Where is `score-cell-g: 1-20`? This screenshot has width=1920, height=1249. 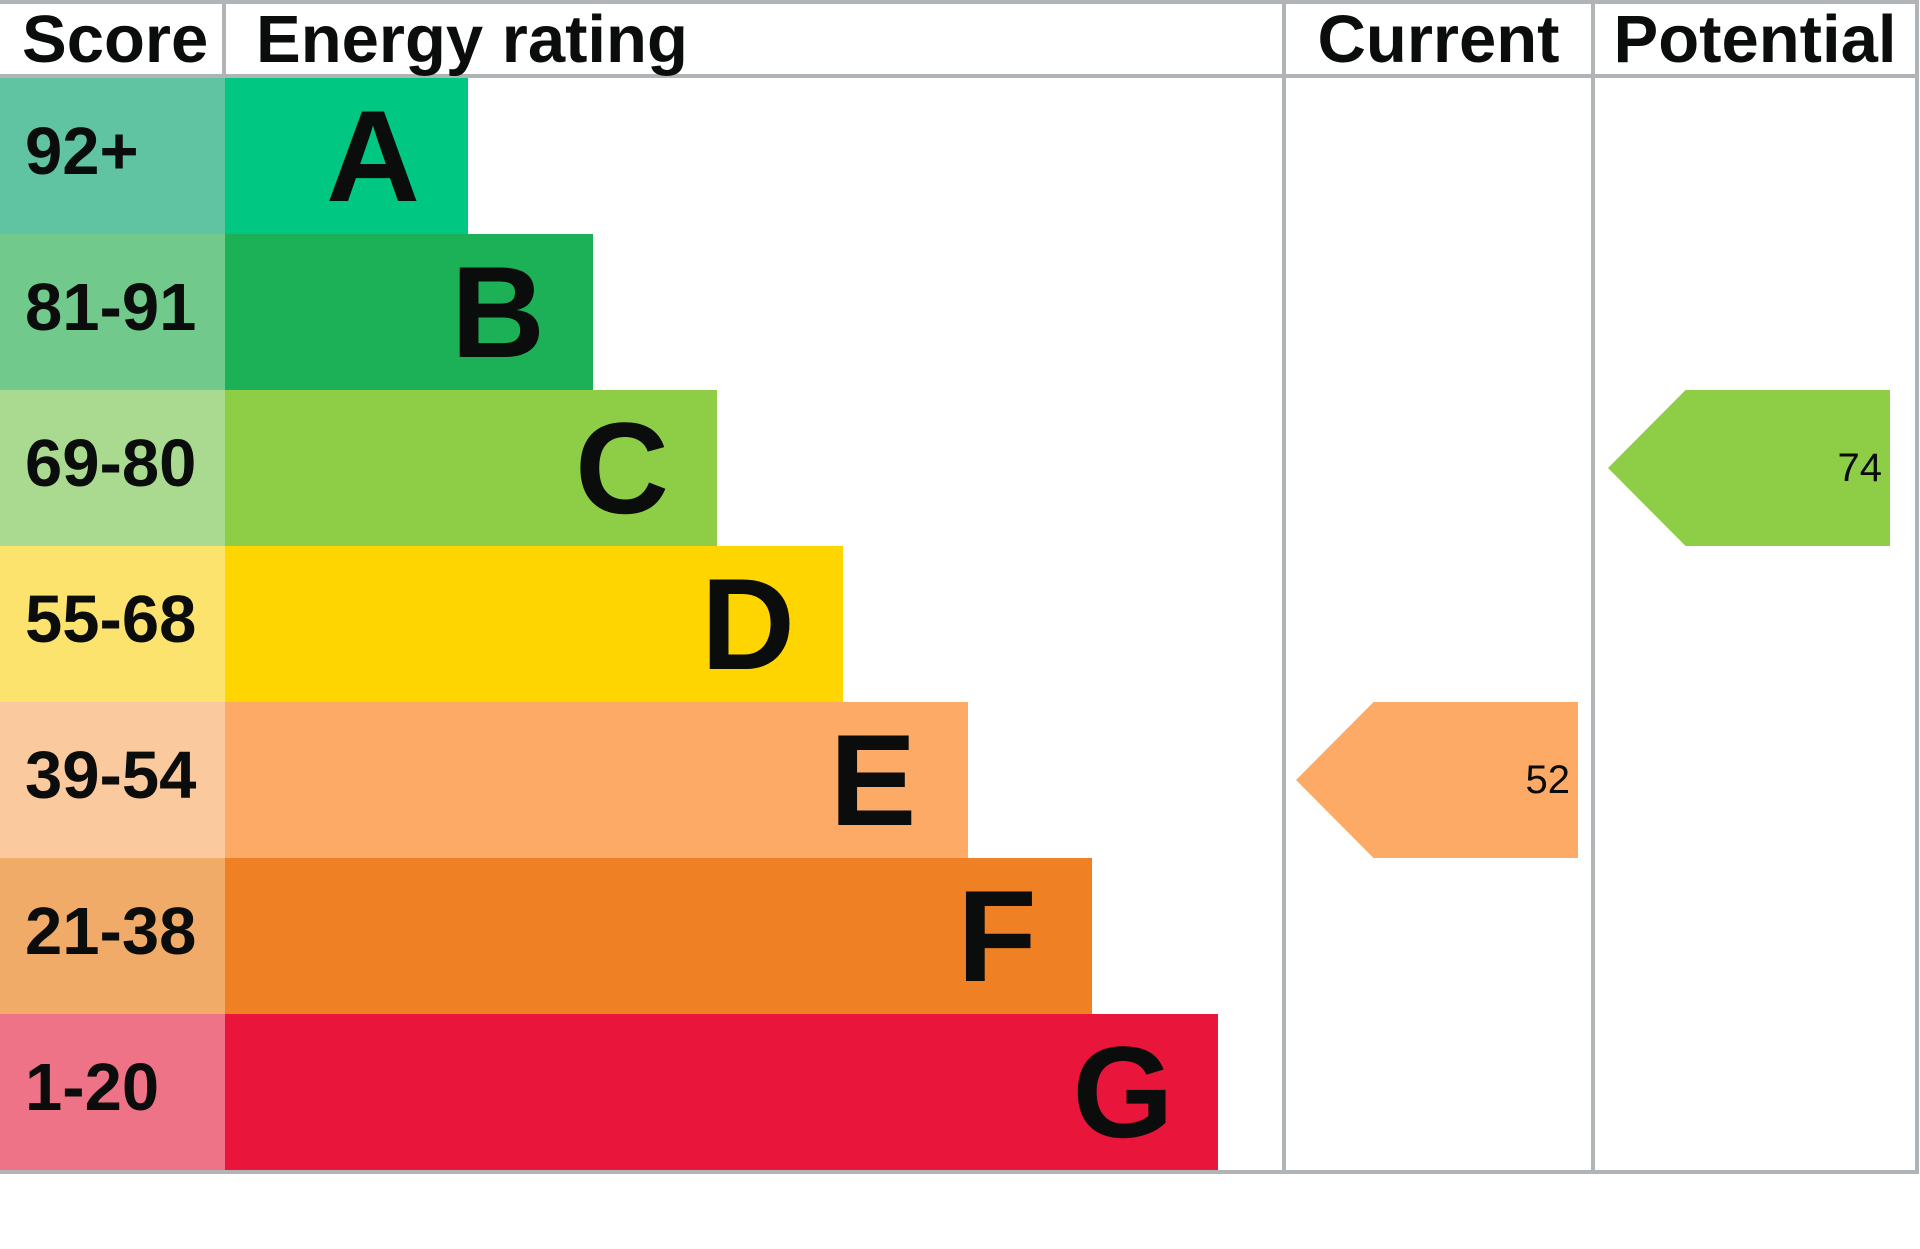 score-cell-g: 1-20 is located at coordinates (112, 1092).